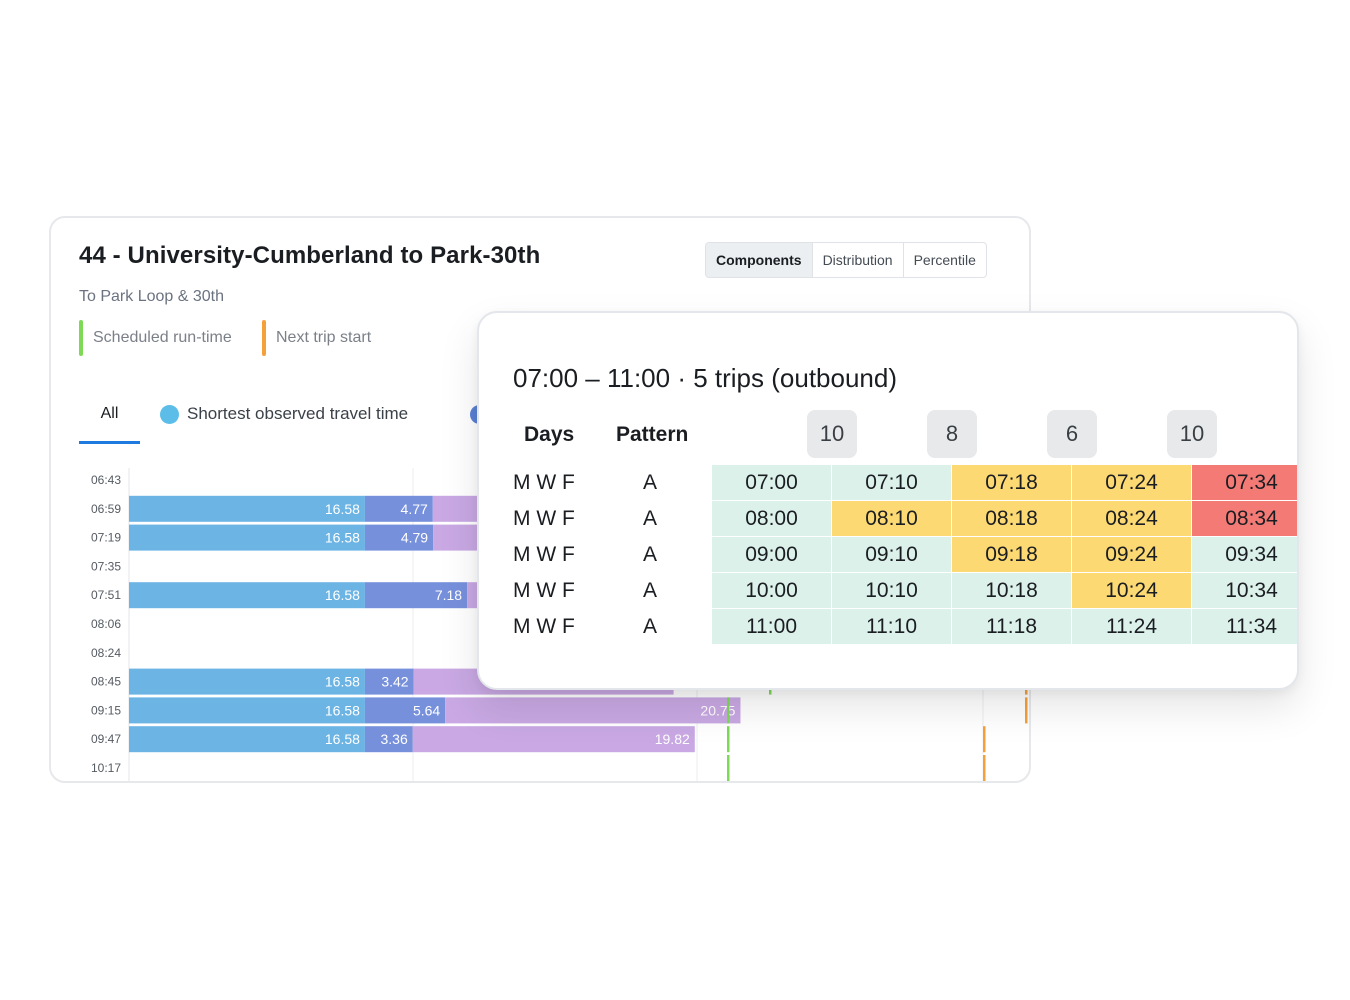 The height and width of the screenshot is (1000, 1350). Describe the element at coordinates (106, 682) in the screenshot. I see `y-tick-label: 08:45` at that location.